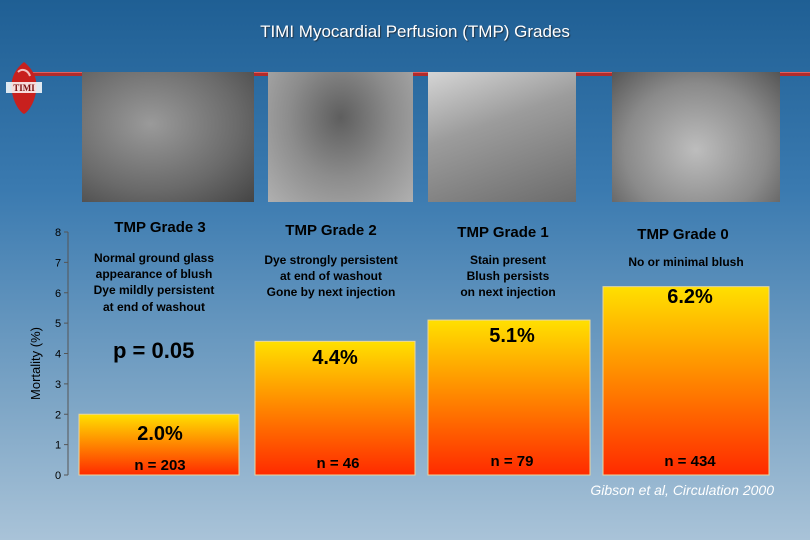 This screenshot has width=810, height=540. I want to click on sample-size-label-grade1: n = 79, so click(512, 461).